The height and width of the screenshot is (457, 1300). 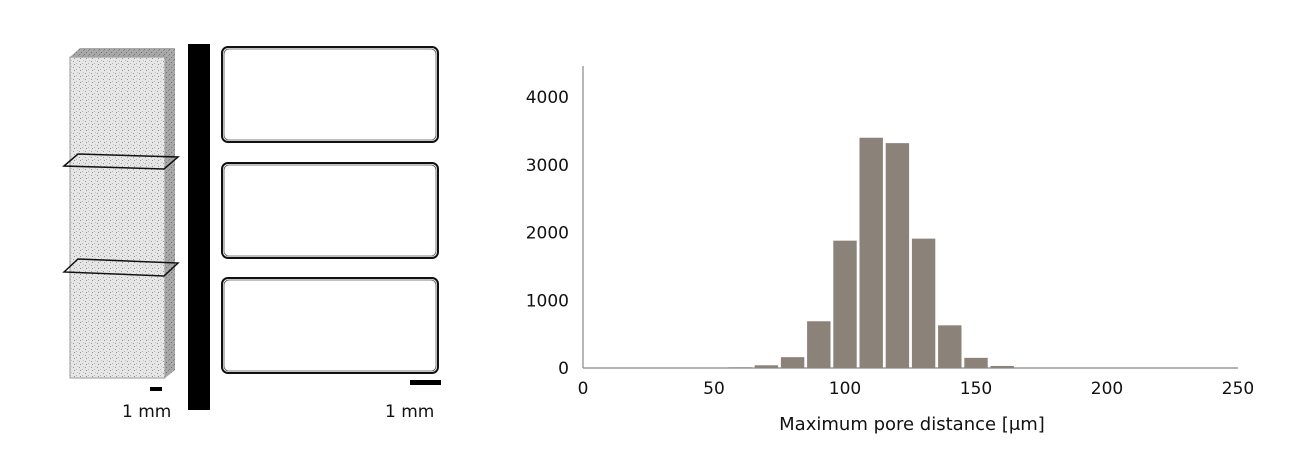 What do you see at coordinates (199, 227) in the screenshot?
I see `panel-divider` at bounding box center [199, 227].